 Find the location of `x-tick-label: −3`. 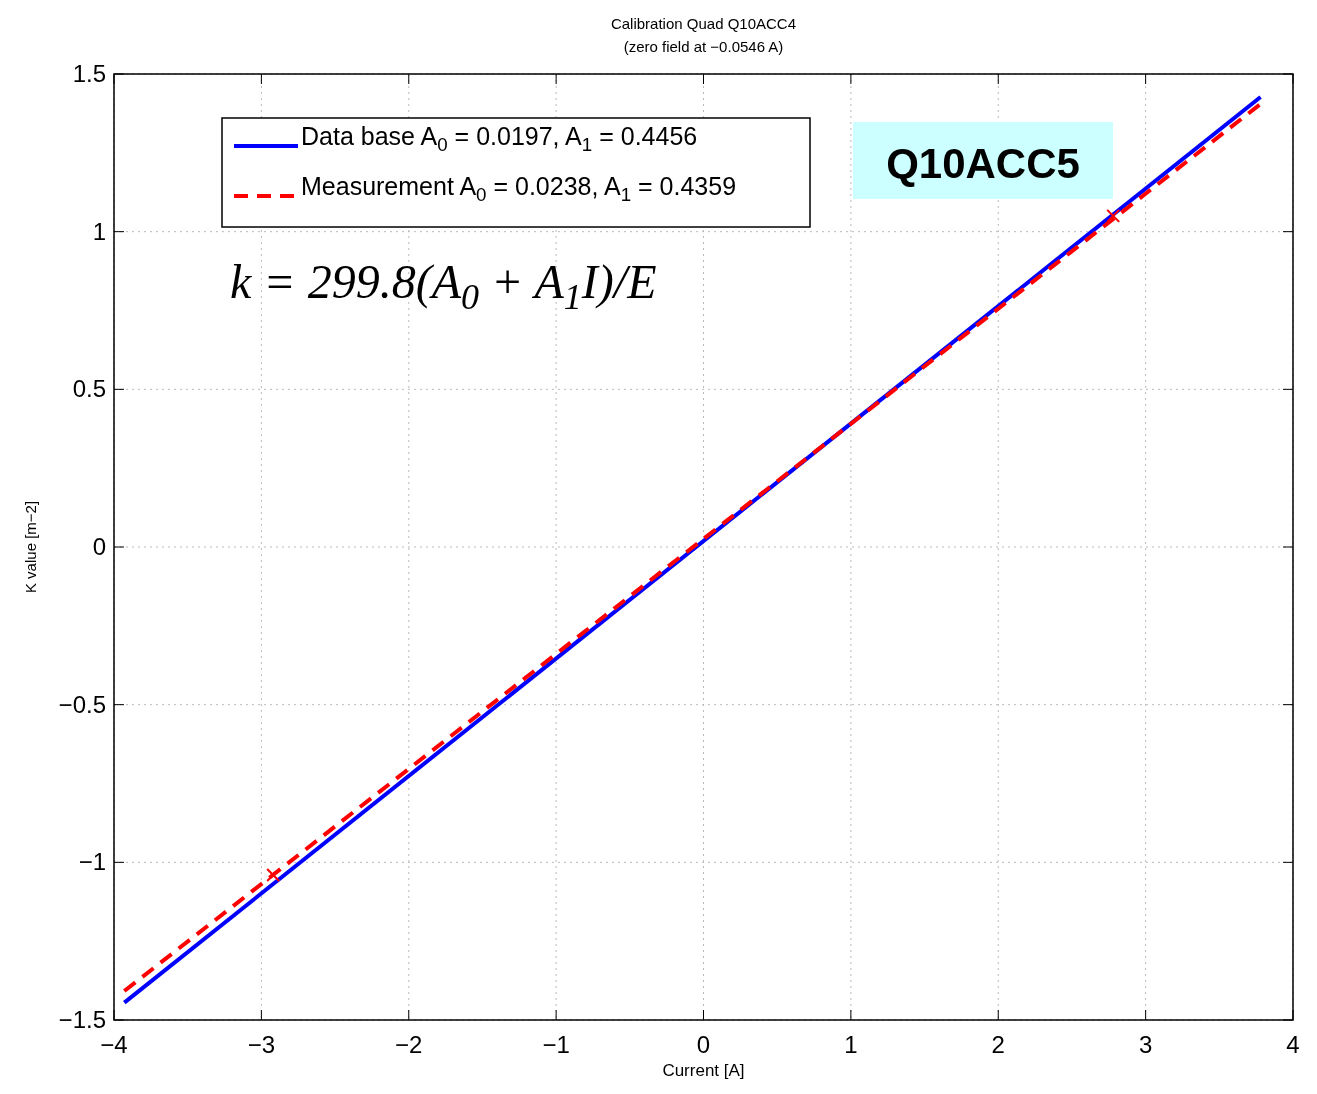

x-tick-label: −3 is located at coordinates (261, 1044).